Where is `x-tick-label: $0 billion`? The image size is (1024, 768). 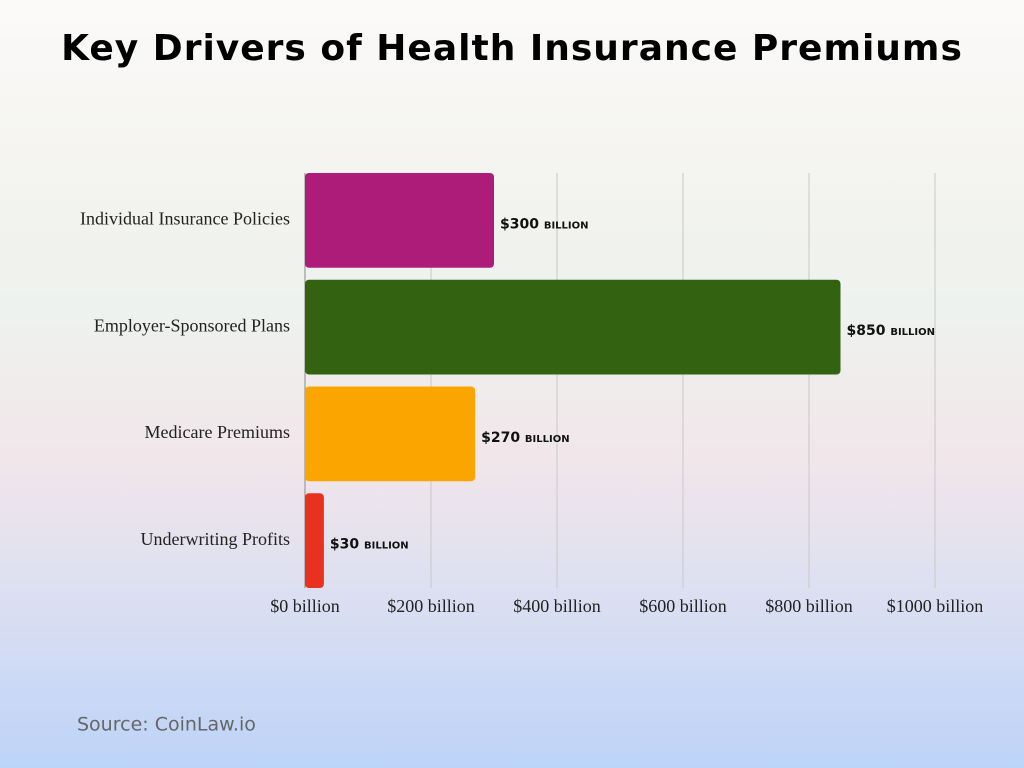
x-tick-label: $0 billion is located at coordinates (305, 606).